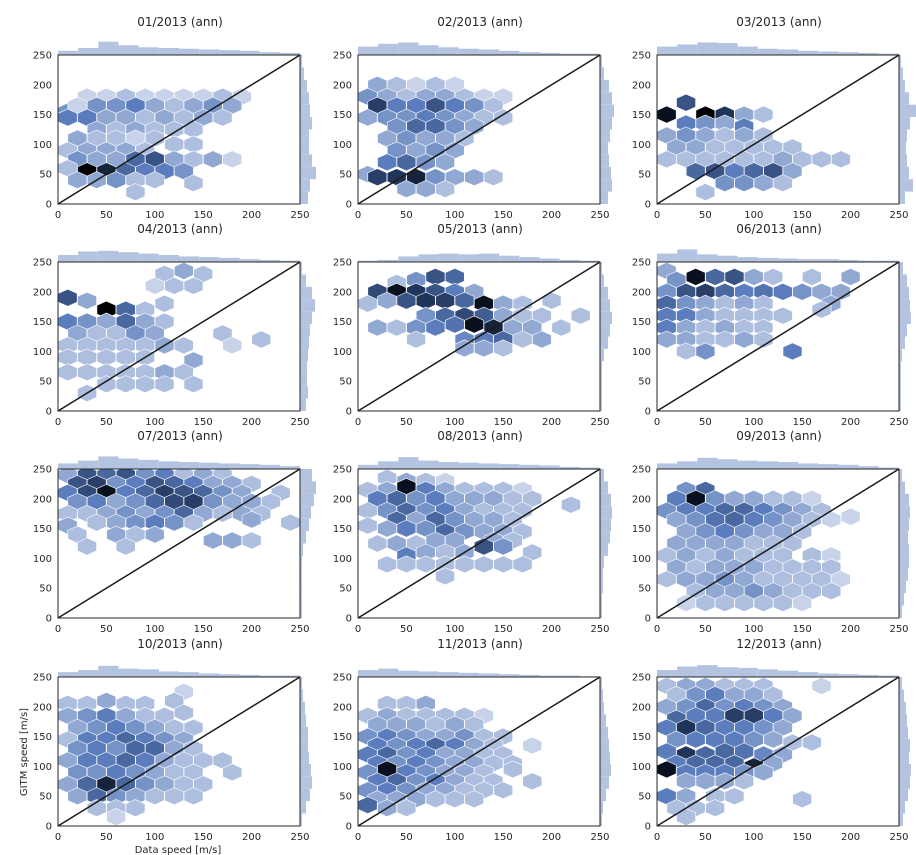 This screenshot has height=855, width=916. What do you see at coordinates (753, 422) in the screenshot?
I see `x-tick-label: 100` at bounding box center [753, 422].